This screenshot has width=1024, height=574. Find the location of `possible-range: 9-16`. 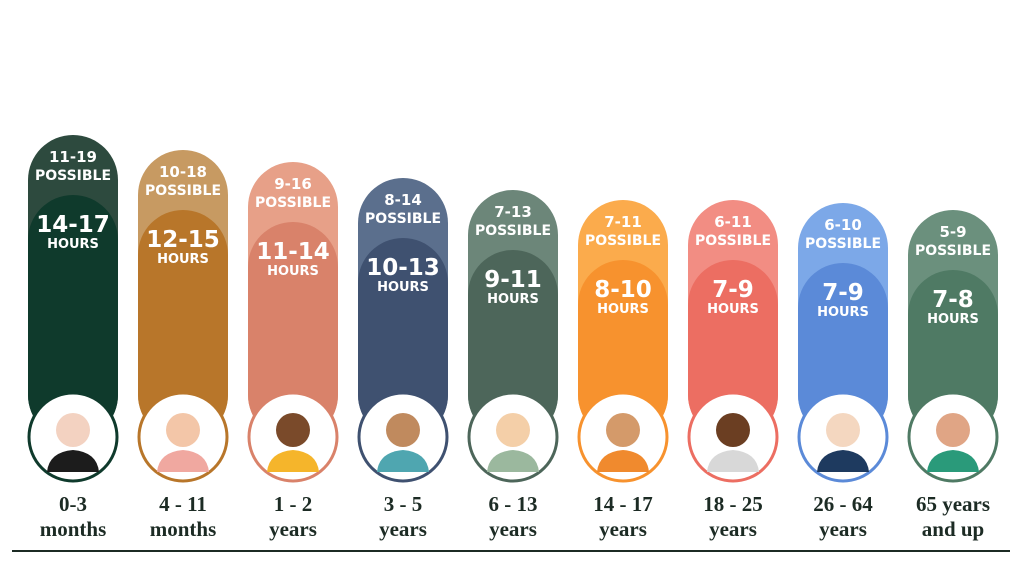

possible-range: 9-16 is located at coordinates (293, 184).